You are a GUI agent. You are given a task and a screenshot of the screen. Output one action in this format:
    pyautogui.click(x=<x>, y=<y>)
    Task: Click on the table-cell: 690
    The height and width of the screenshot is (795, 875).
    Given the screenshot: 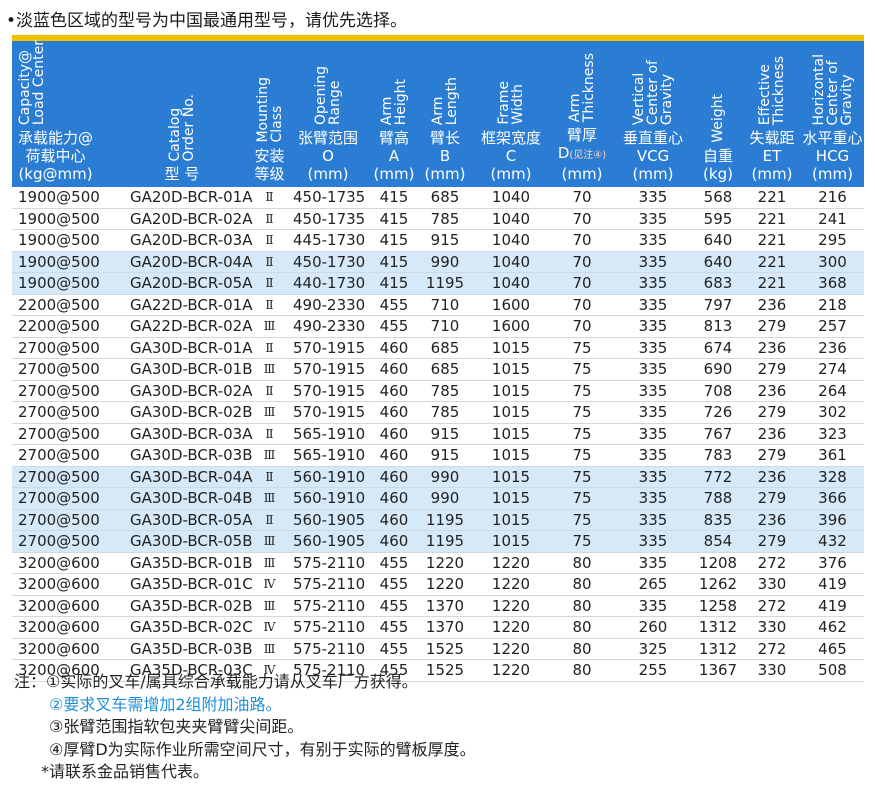 What is the action you would take?
    pyautogui.click(x=718, y=369)
    